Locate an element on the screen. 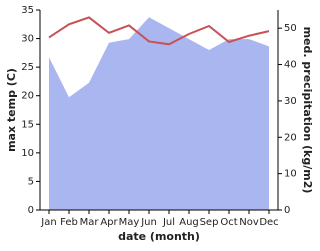 The width and height of the screenshot is (320, 251). x-tick-label: Aug is located at coordinates (189, 222).